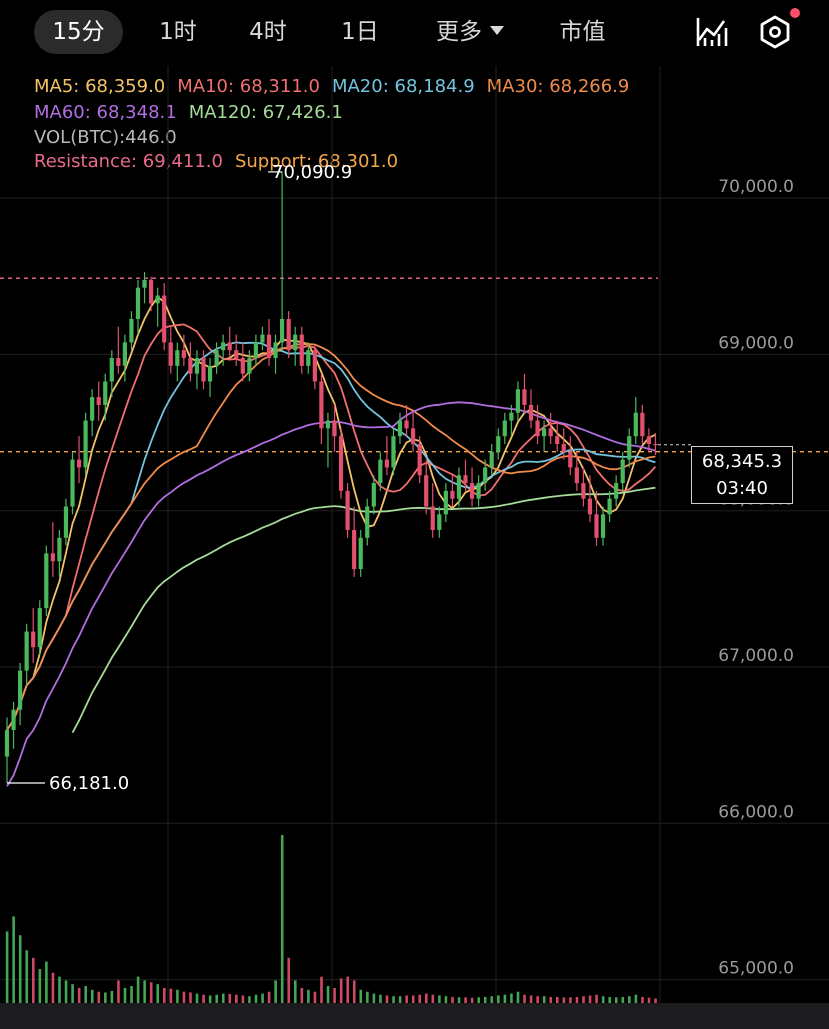  Describe the element at coordinates (756, 187) in the screenshot. I see `y-tick-label: 70,000.0` at that location.